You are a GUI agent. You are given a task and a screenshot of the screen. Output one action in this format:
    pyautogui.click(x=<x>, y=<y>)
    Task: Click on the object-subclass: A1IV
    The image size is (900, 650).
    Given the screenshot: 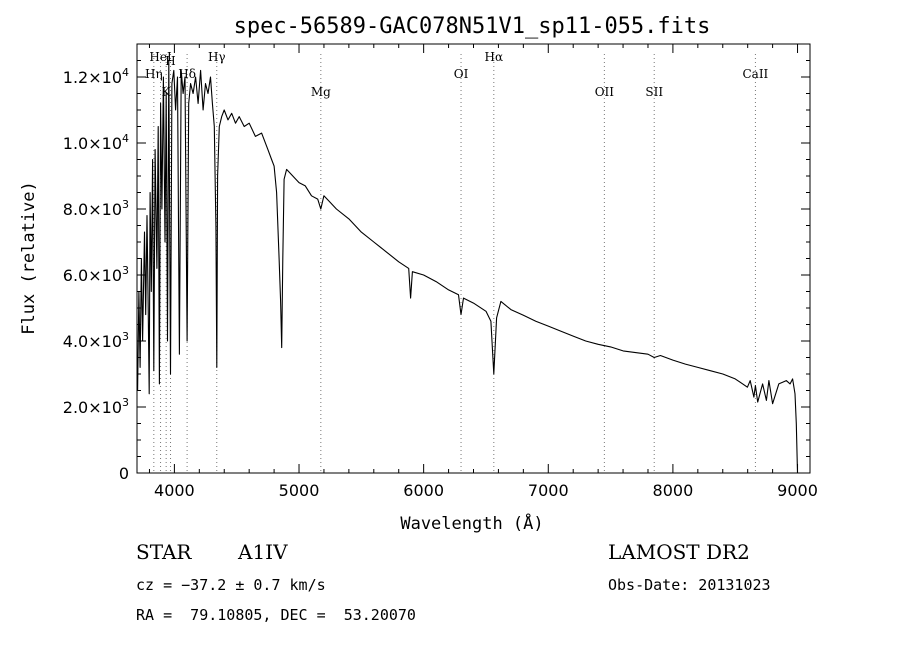 What is the action you would take?
    pyautogui.click(x=263, y=552)
    